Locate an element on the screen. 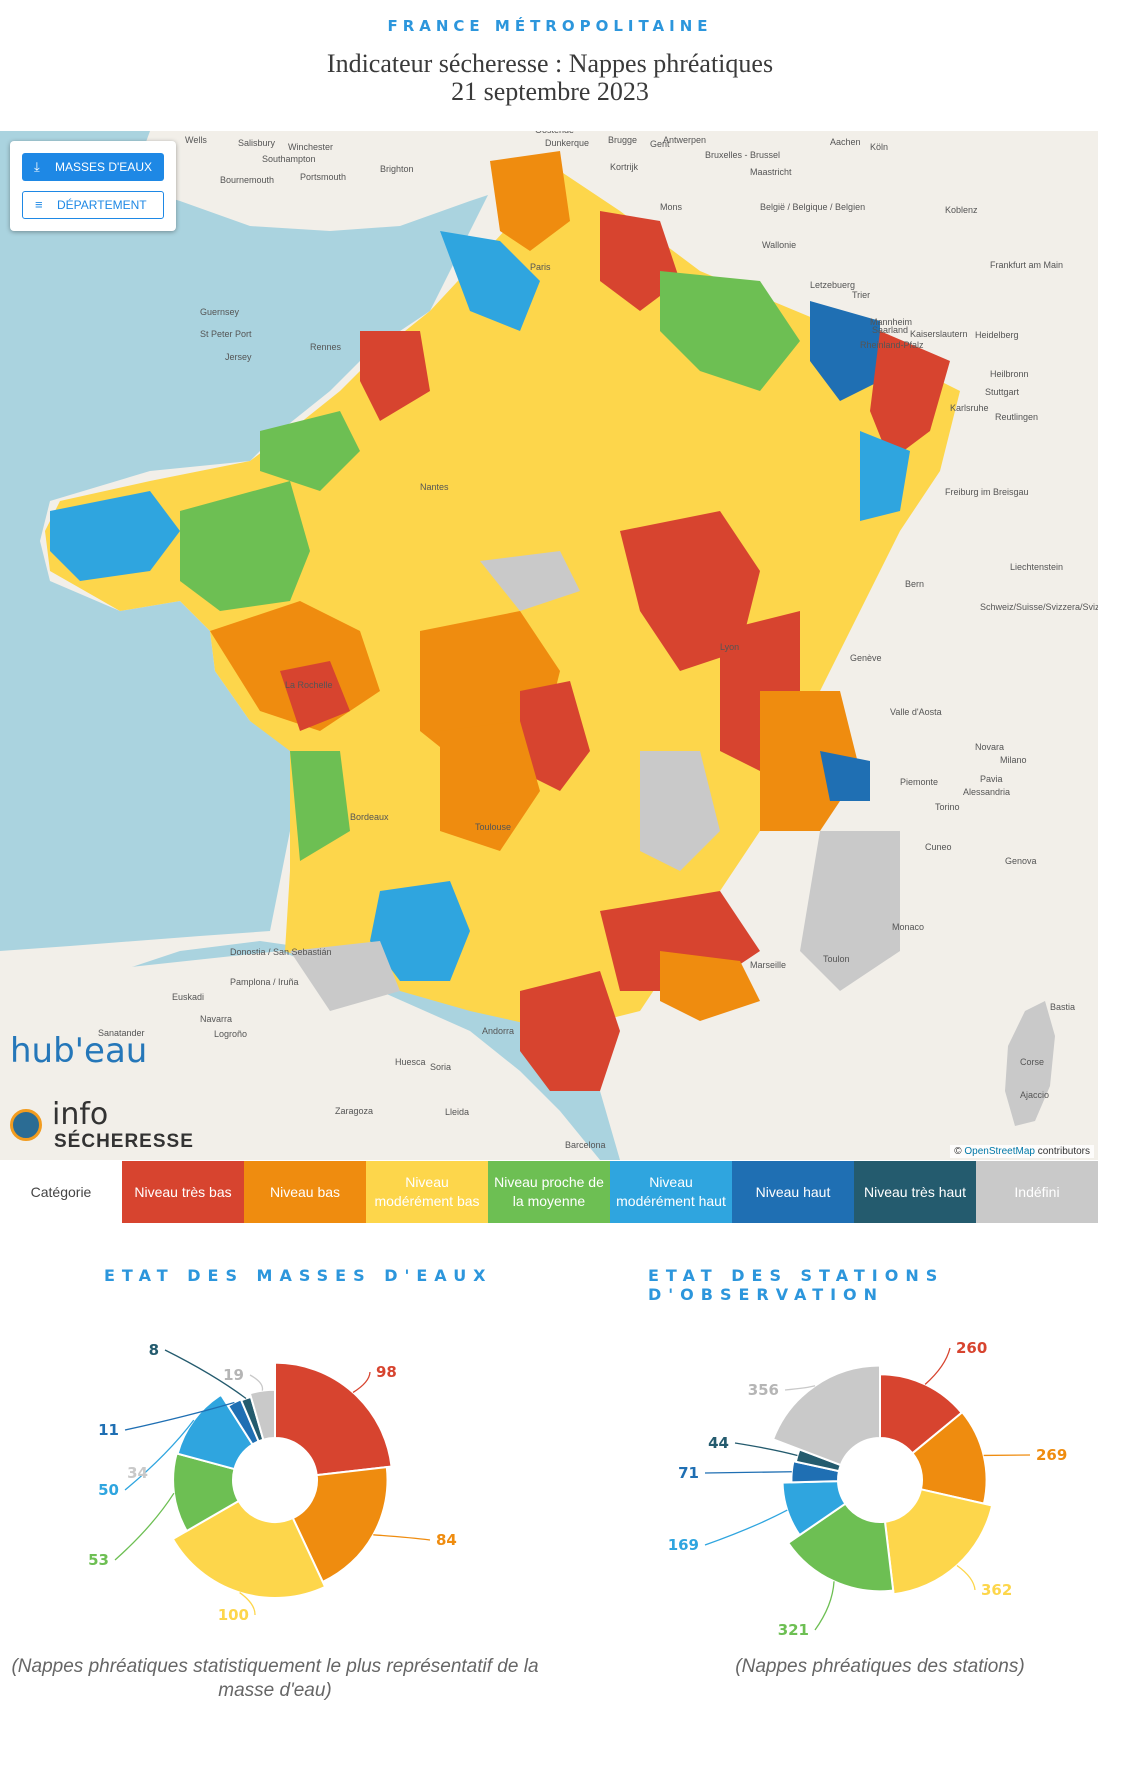 The height and width of the screenshot is (1769, 1124). map-place-label: Mannheim is located at coordinates (891, 322).